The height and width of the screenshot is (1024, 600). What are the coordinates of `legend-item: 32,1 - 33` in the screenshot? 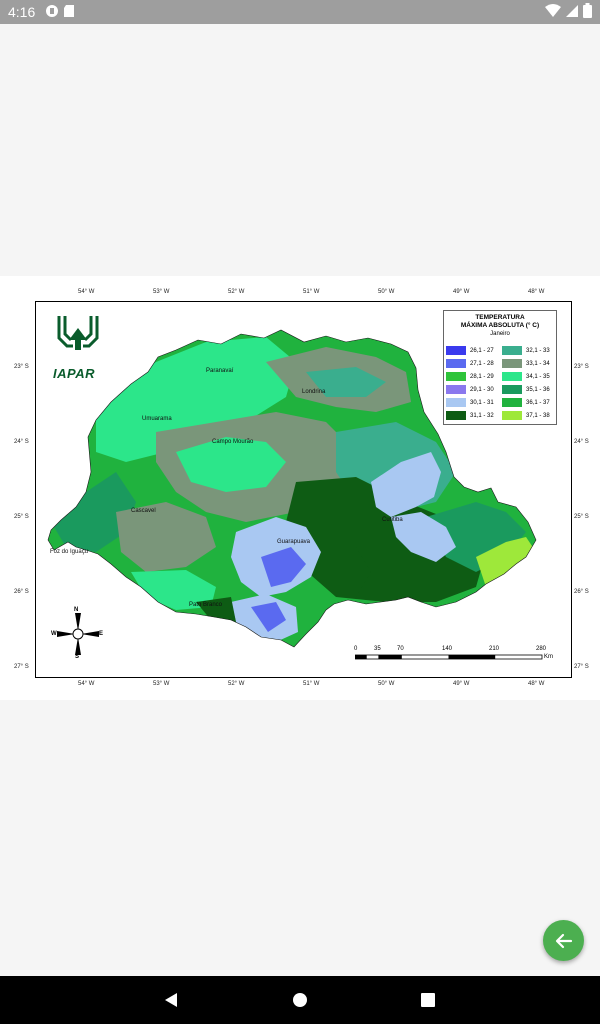 It's located at (529, 350).